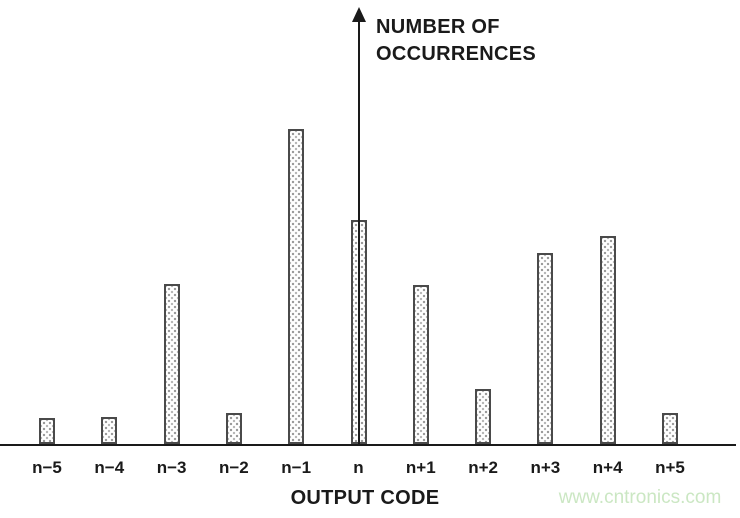 The image size is (740, 518). Describe the element at coordinates (420, 467) in the screenshot. I see `x-tick-label-n+1: n+1` at that location.